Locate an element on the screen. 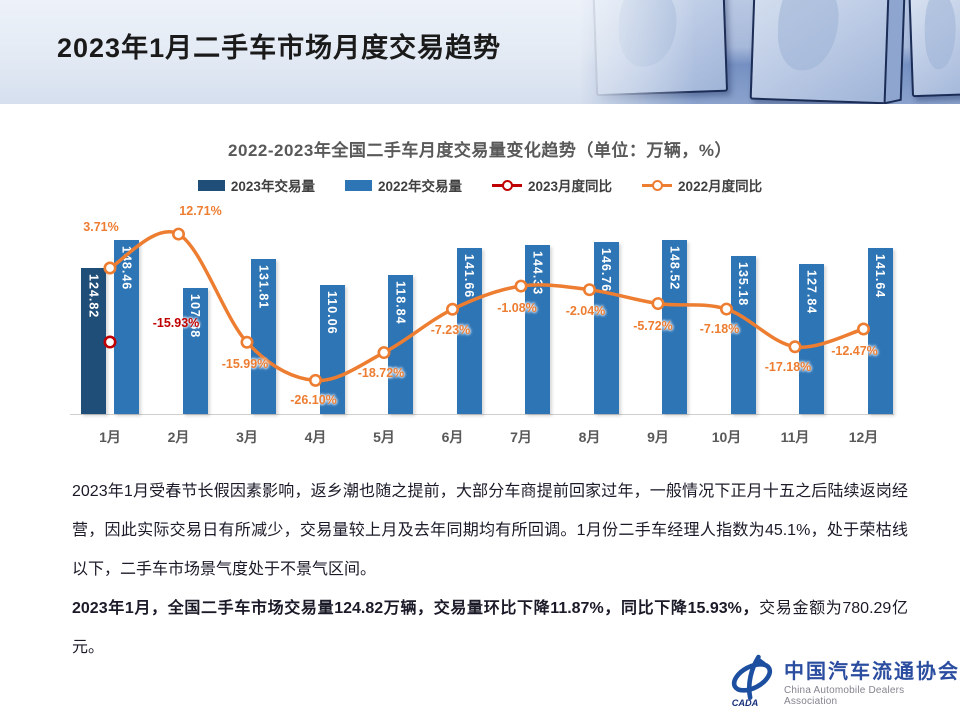  bar-value-label: 146.76 is located at coordinates (606, 270).